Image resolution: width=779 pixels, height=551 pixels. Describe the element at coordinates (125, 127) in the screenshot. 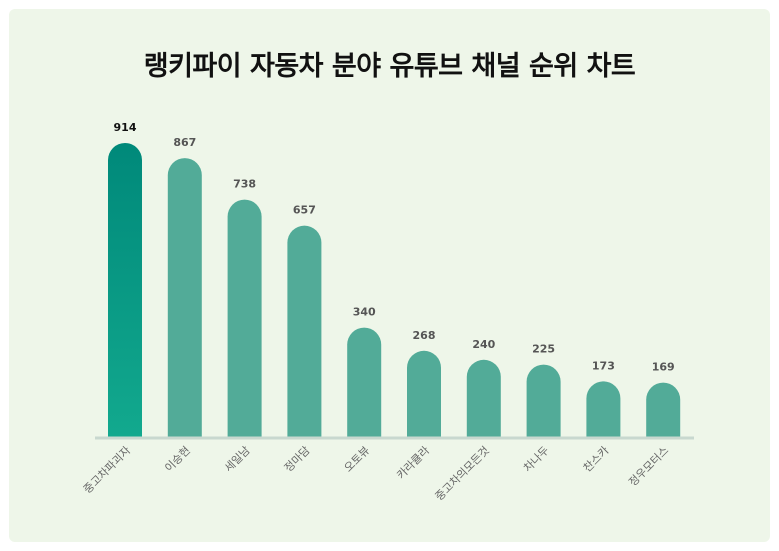

I see `value-label-1: 914` at that location.